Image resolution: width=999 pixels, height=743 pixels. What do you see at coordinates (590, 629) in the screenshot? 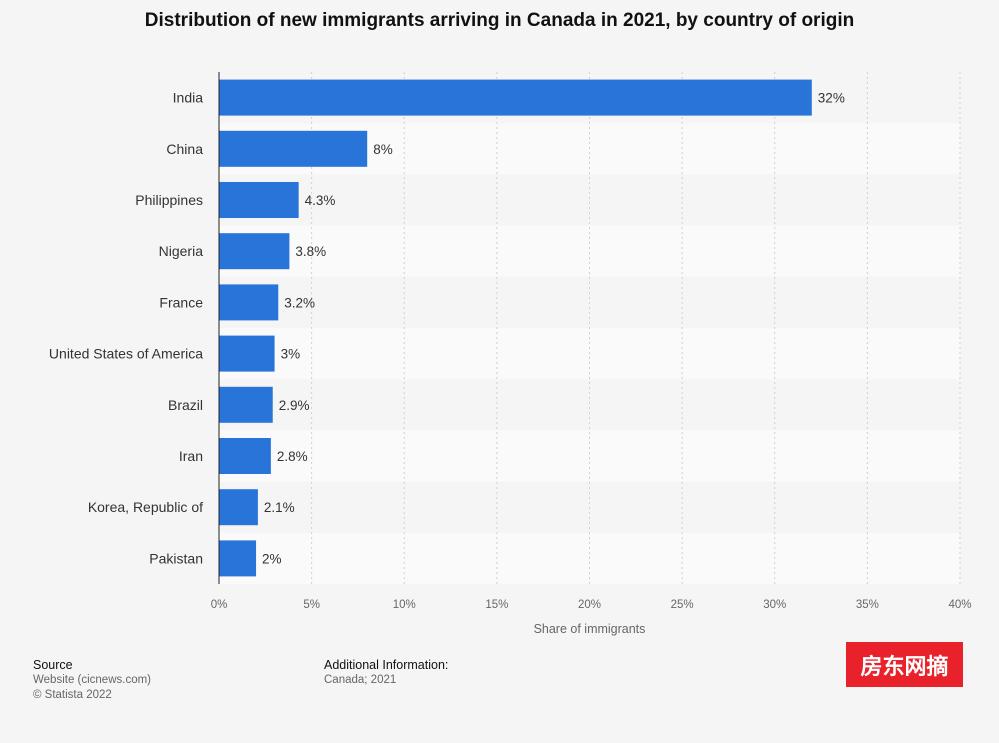
I see `x-axis-label: Share of immigrants` at bounding box center [590, 629].